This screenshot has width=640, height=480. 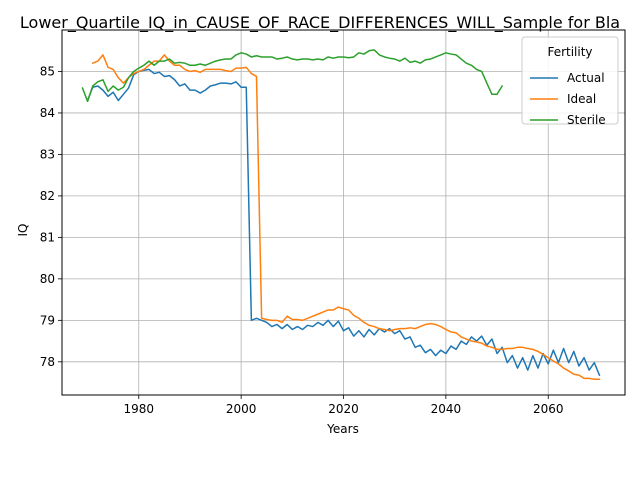 I want to click on x-axis: 1980 2000 2020 2040 2060, so click(x=343, y=405).